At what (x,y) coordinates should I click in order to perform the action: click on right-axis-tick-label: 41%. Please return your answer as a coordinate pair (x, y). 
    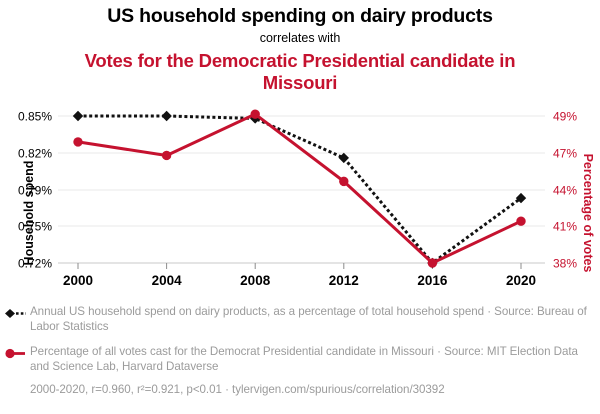
    Looking at the image, I should click on (565, 227).